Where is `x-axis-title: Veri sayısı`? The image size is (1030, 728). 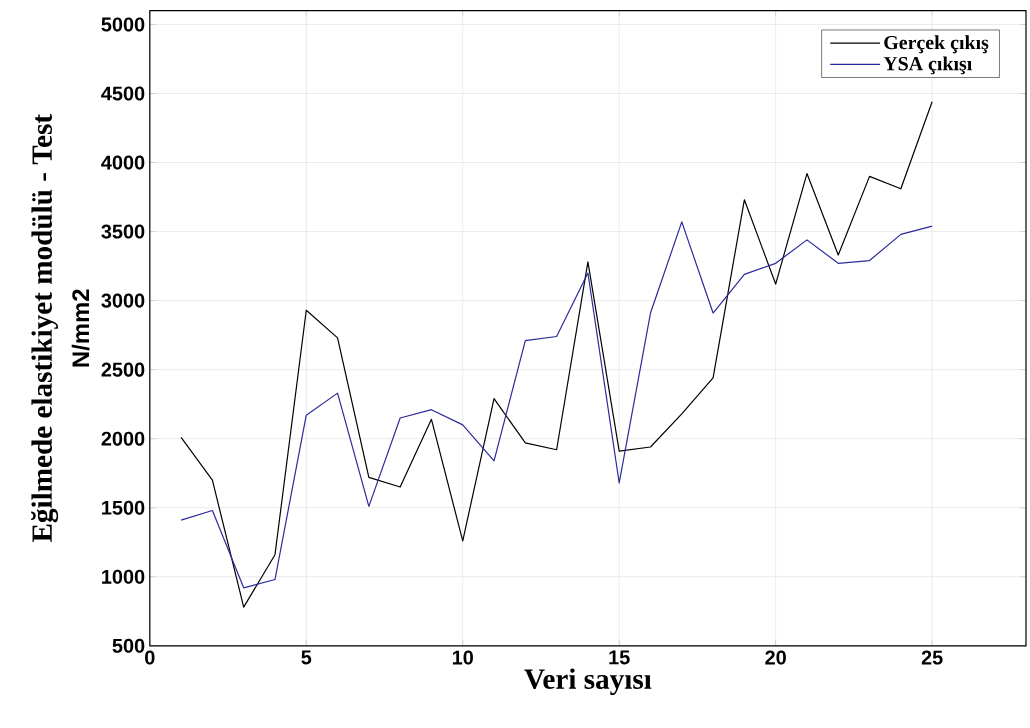
x-axis-title: Veri sayısı is located at coordinates (588, 681).